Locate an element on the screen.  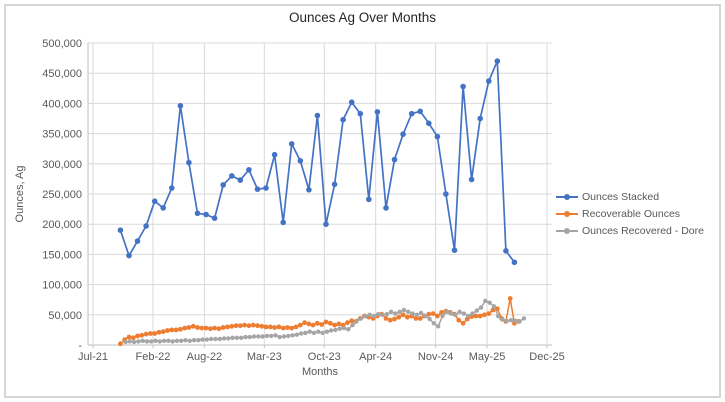
chart-title: Ounces Ag Over Months is located at coordinates (362, 17).